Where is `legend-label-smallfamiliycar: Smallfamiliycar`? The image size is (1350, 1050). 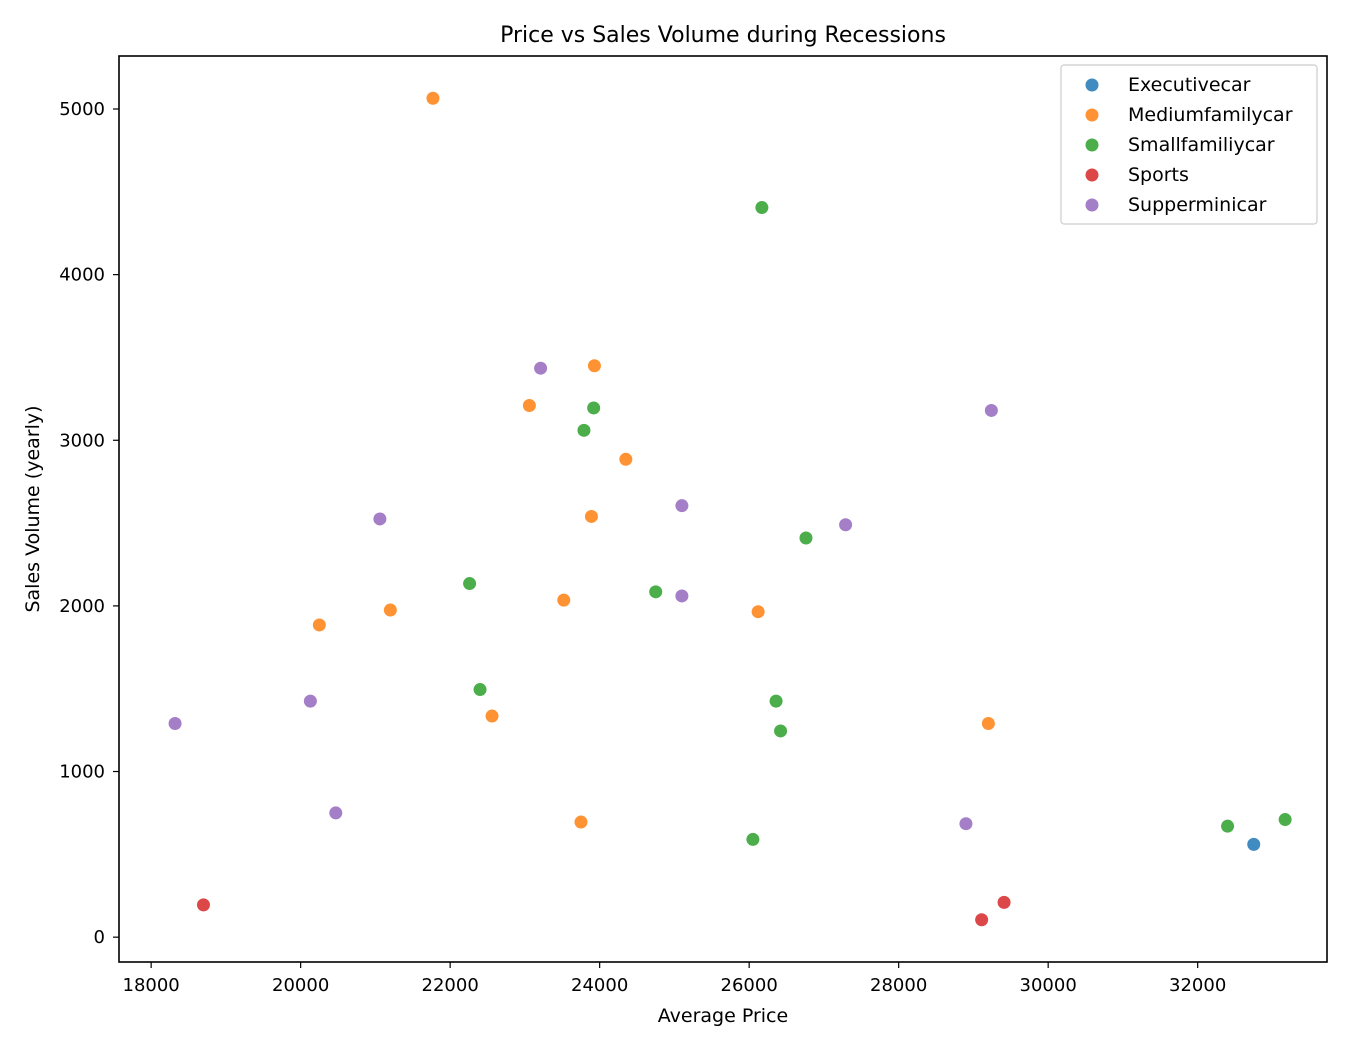
legend-label-smallfamiliycar: Smallfamiliycar is located at coordinates (1201, 145).